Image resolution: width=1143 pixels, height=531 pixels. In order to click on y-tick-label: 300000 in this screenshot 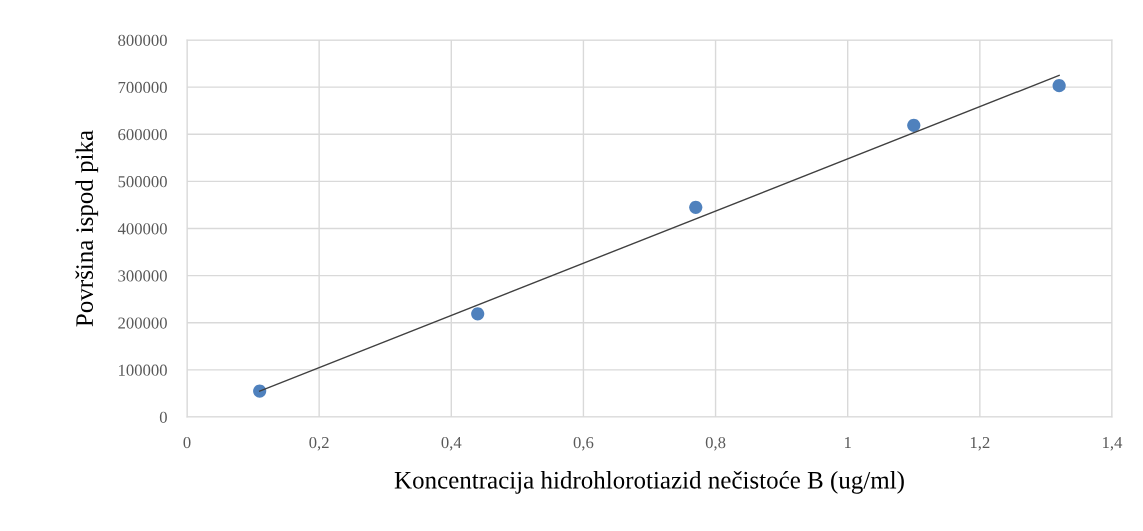, I will do `click(142, 276)`.